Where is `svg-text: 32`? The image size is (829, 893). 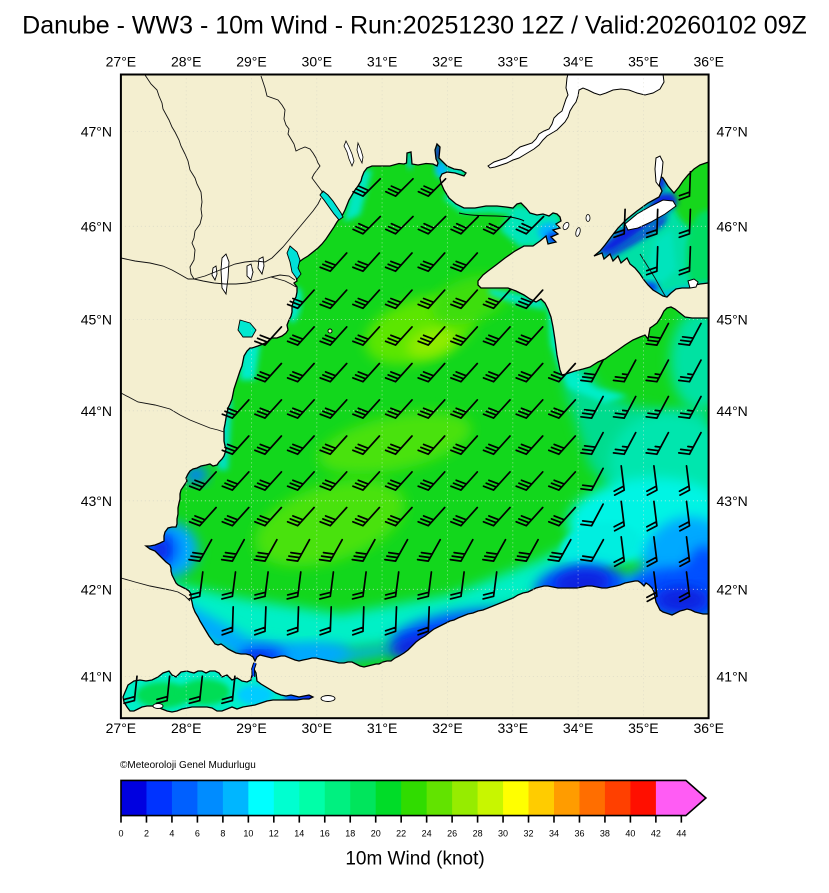 svg-text: 32 is located at coordinates (529, 834).